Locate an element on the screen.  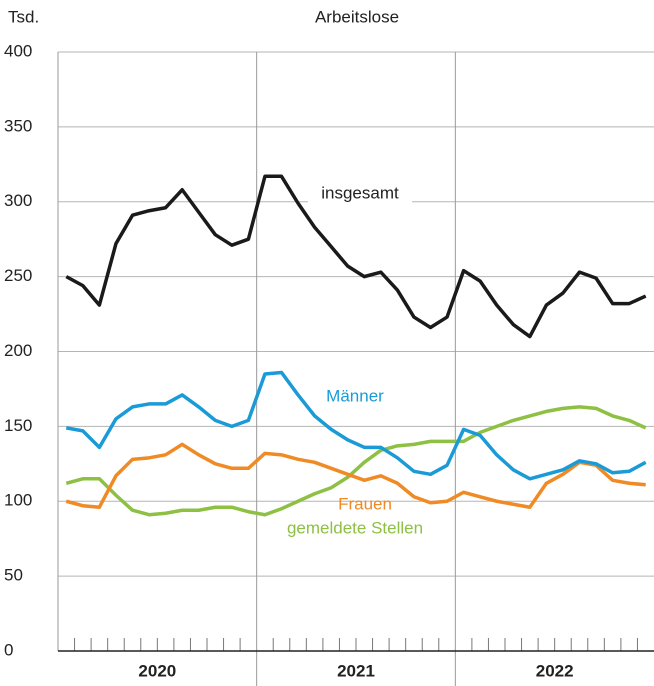
y-tick-label: 300 is located at coordinates (18, 200).